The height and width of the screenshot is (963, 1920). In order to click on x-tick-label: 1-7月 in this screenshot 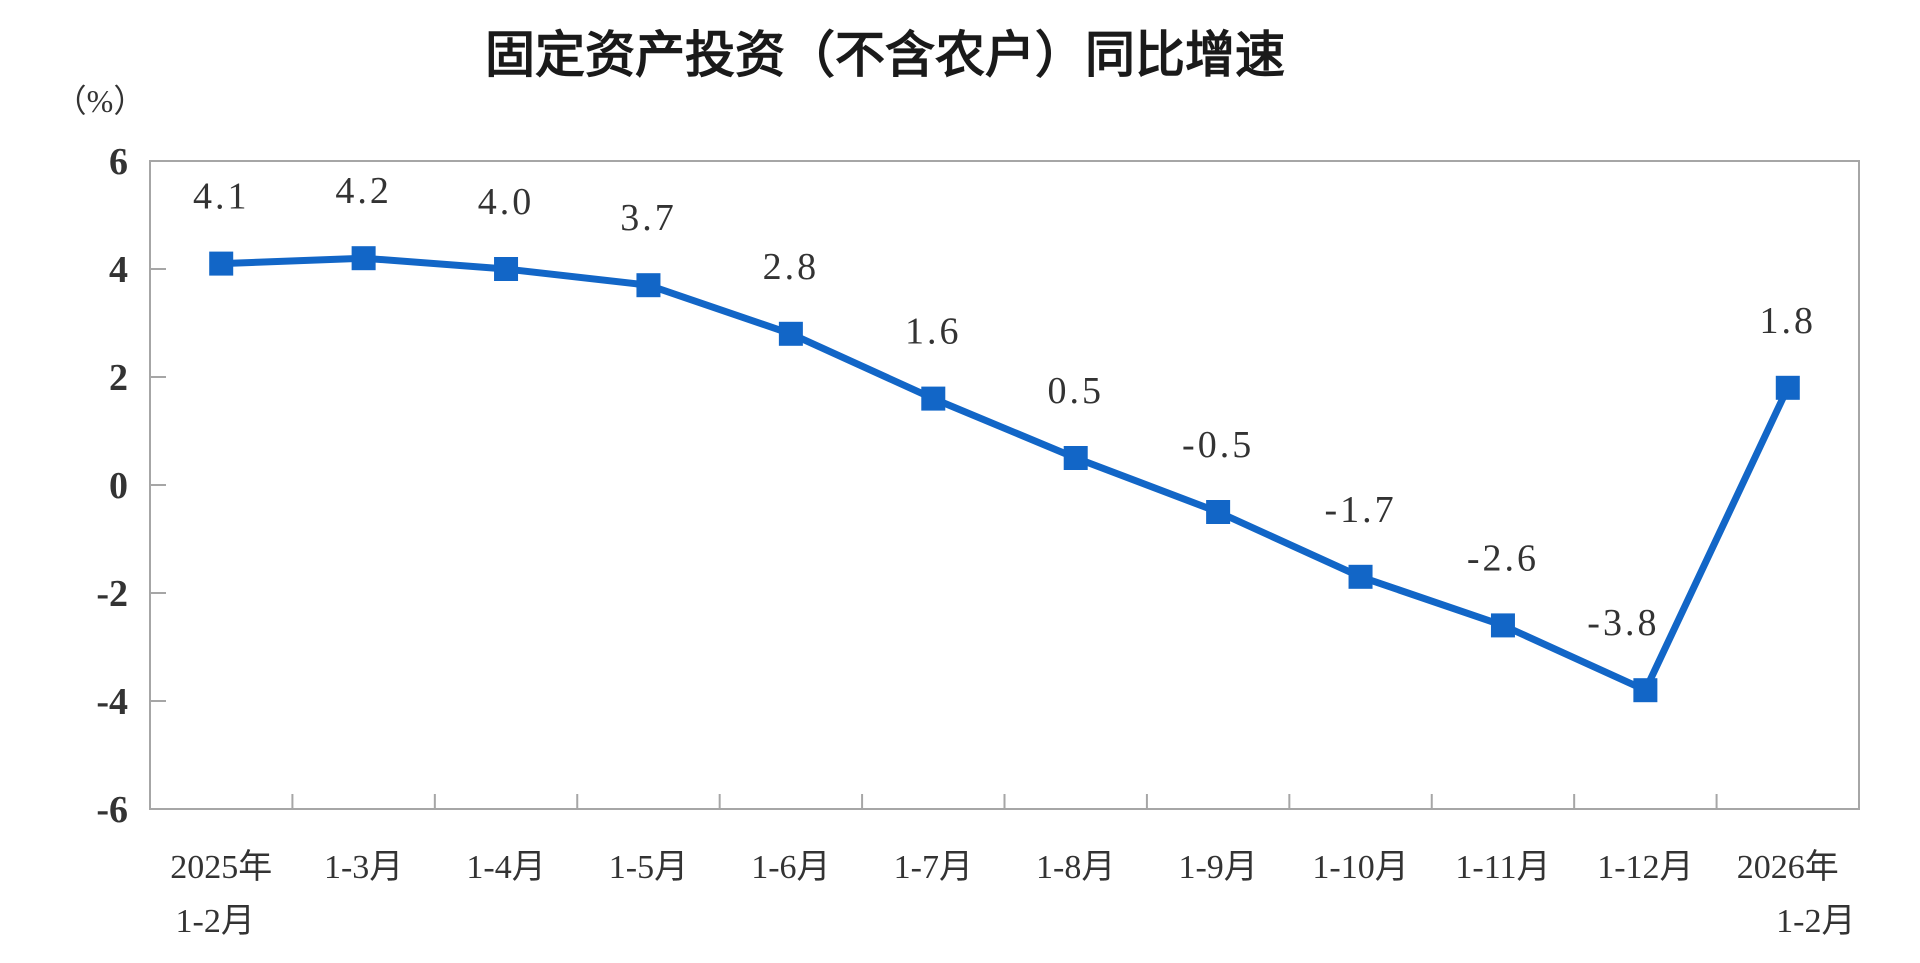, I will do `click(933, 867)`.